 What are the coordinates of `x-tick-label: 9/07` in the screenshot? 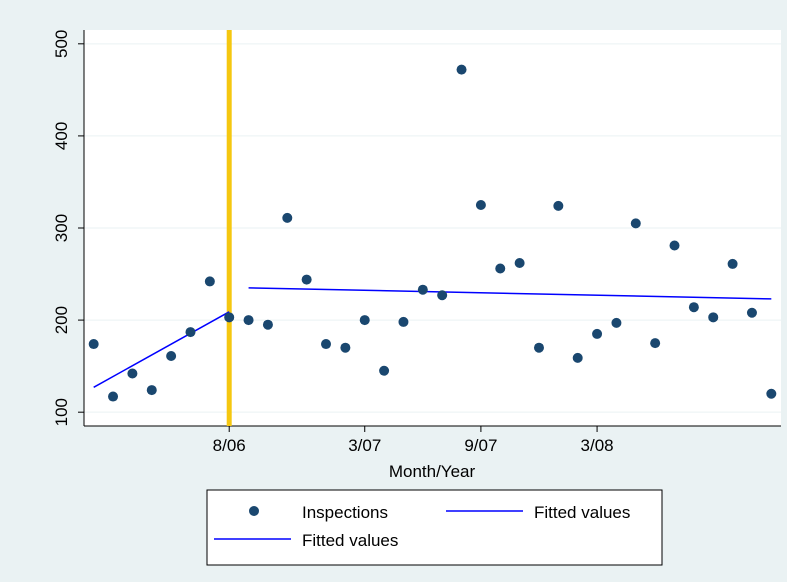 It's located at (480, 445).